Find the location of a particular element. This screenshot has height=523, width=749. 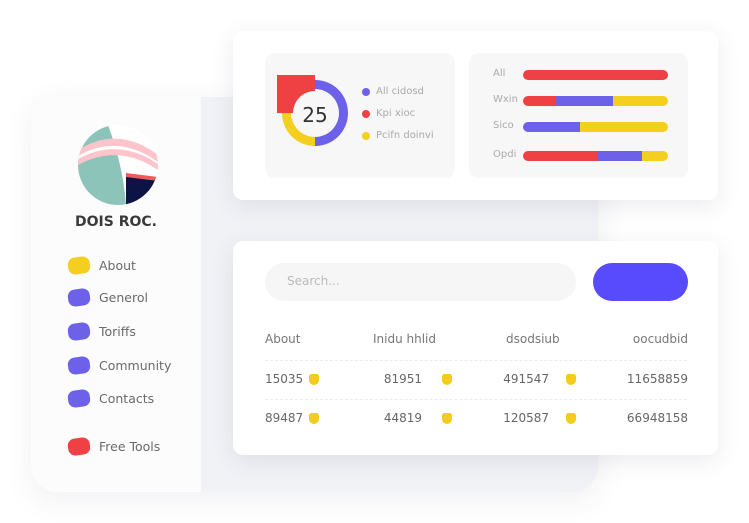

column-header: About is located at coordinates (283, 339).